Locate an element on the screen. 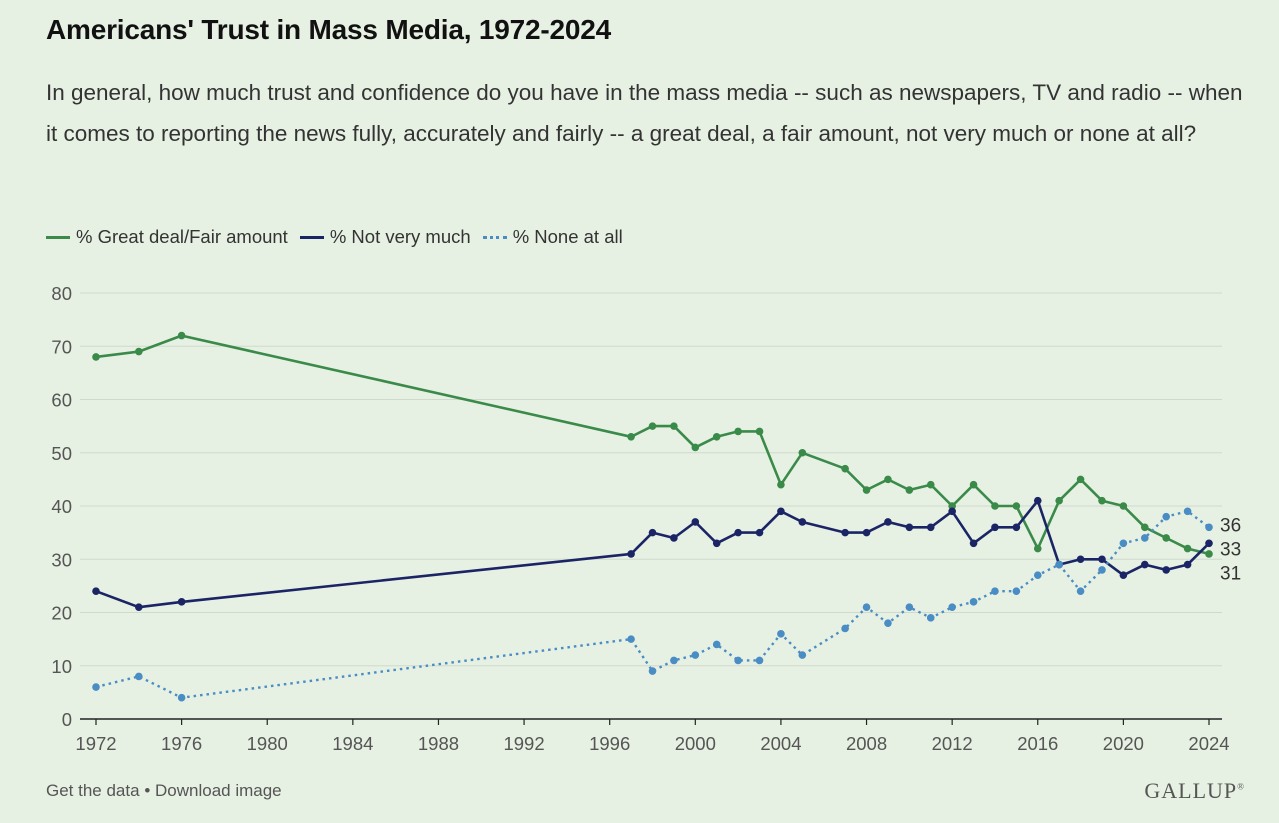 The height and width of the screenshot is (823, 1279). y-tick-label: 80 is located at coordinates (61, 293).